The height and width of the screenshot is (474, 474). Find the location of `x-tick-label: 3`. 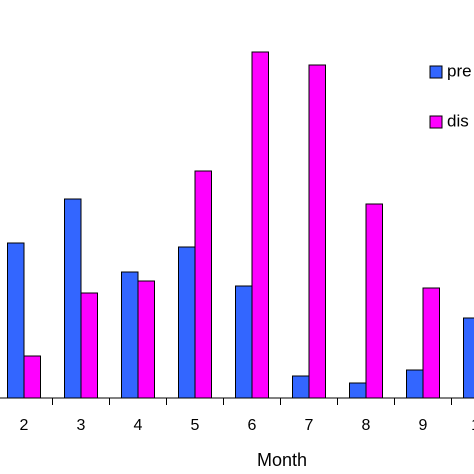

x-tick-label: 3 is located at coordinates (81, 425).